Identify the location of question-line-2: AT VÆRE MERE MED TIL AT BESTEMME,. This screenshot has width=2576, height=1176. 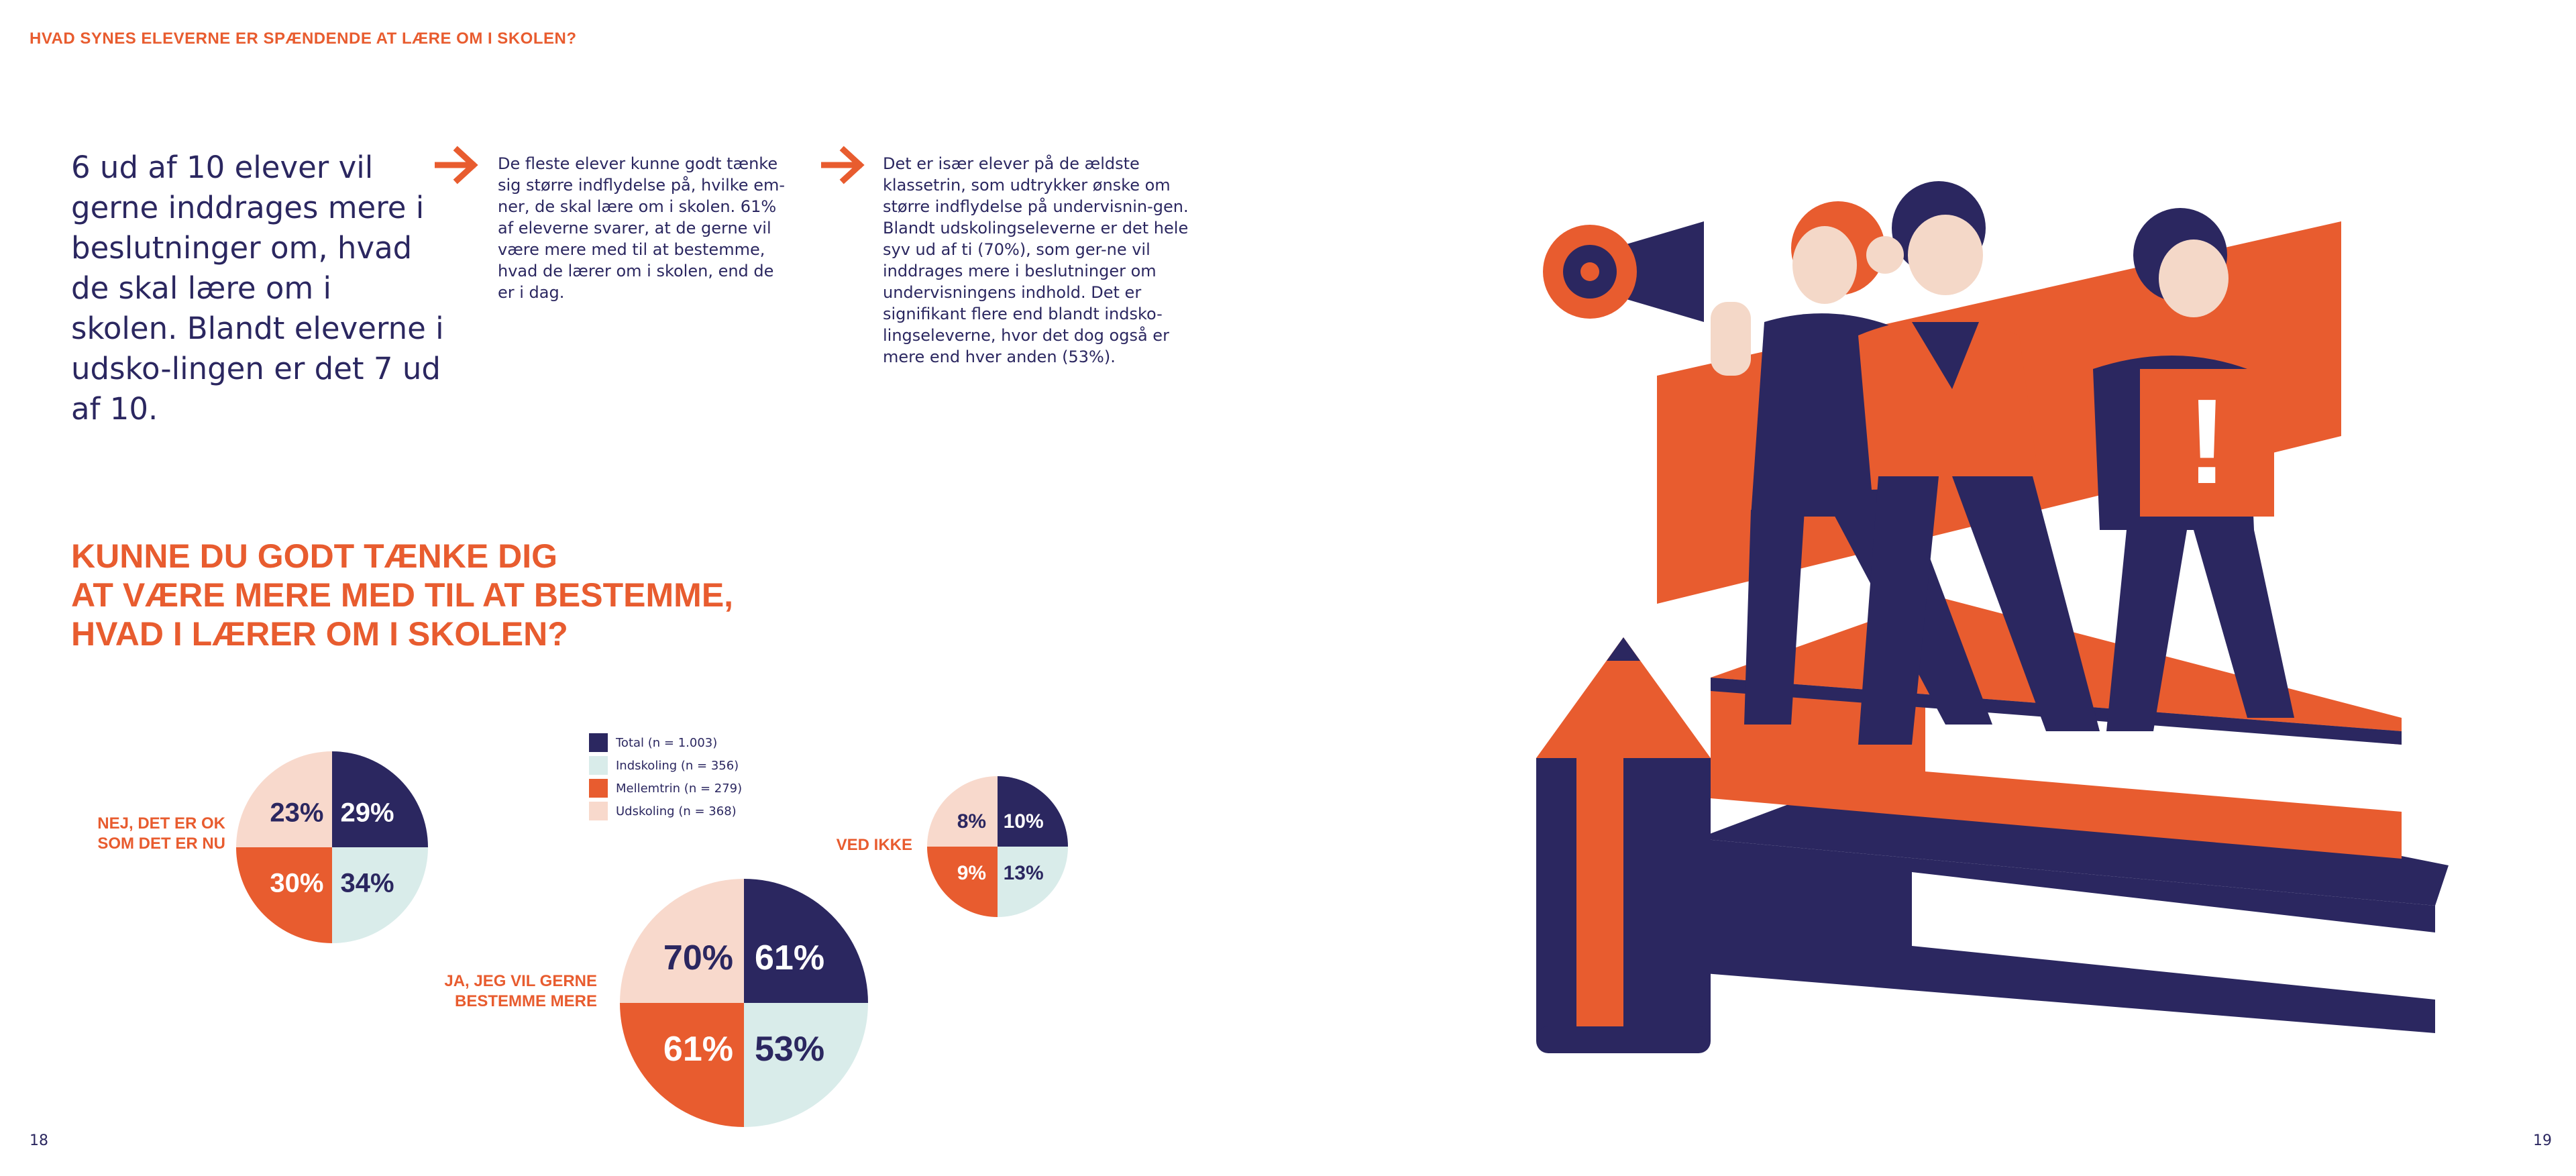
(402, 595).